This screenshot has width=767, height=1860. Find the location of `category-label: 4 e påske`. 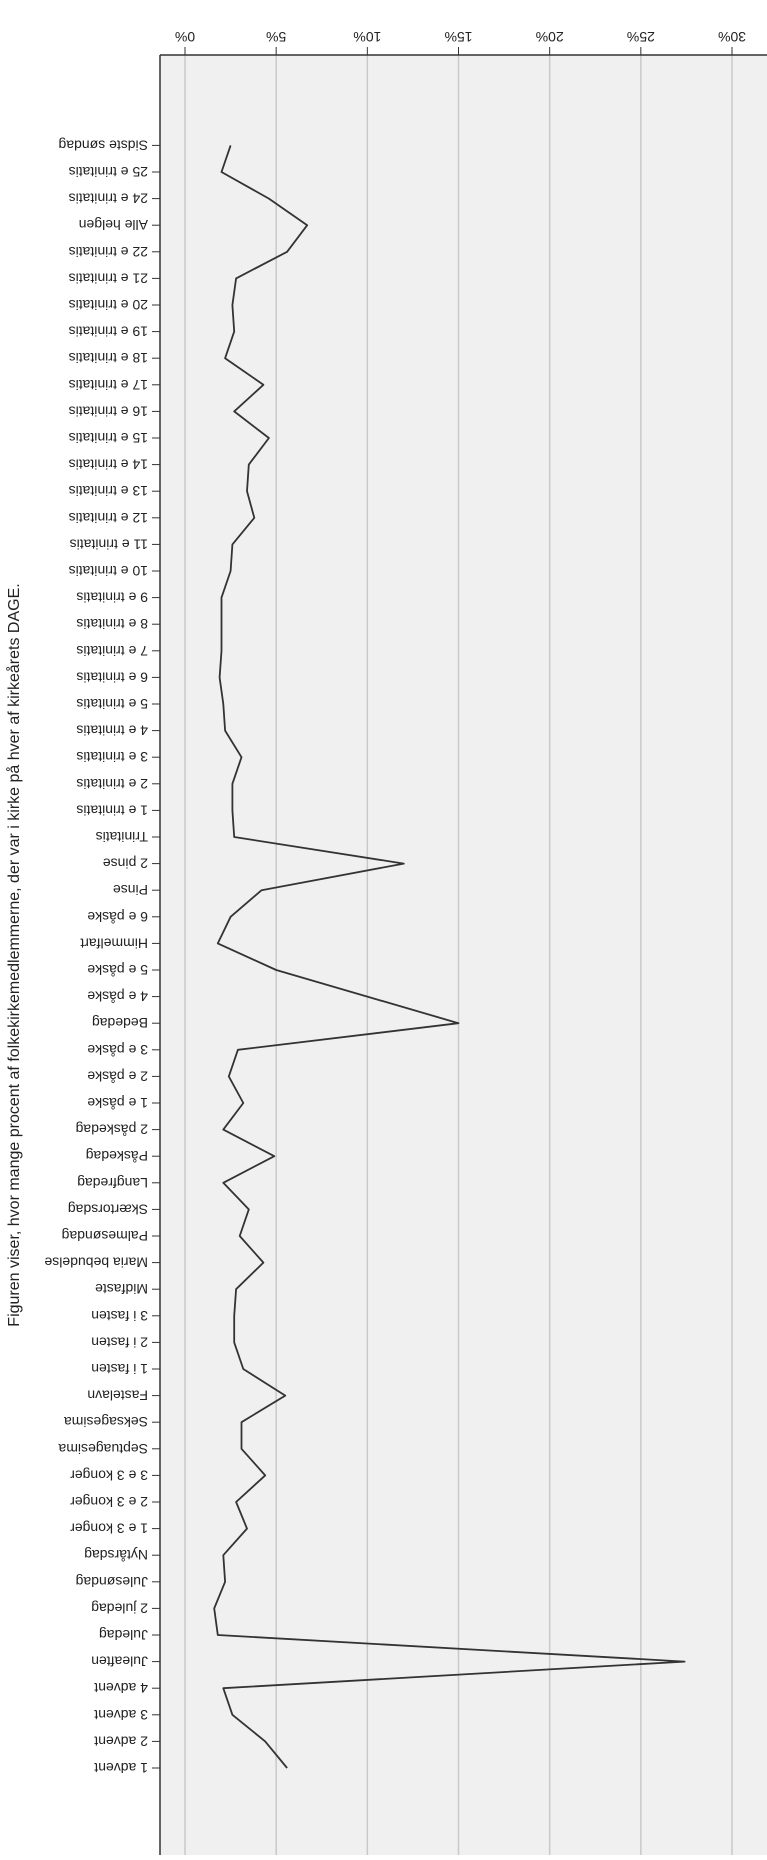

category-label: 4 e påske is located at coordinates (117, 997).